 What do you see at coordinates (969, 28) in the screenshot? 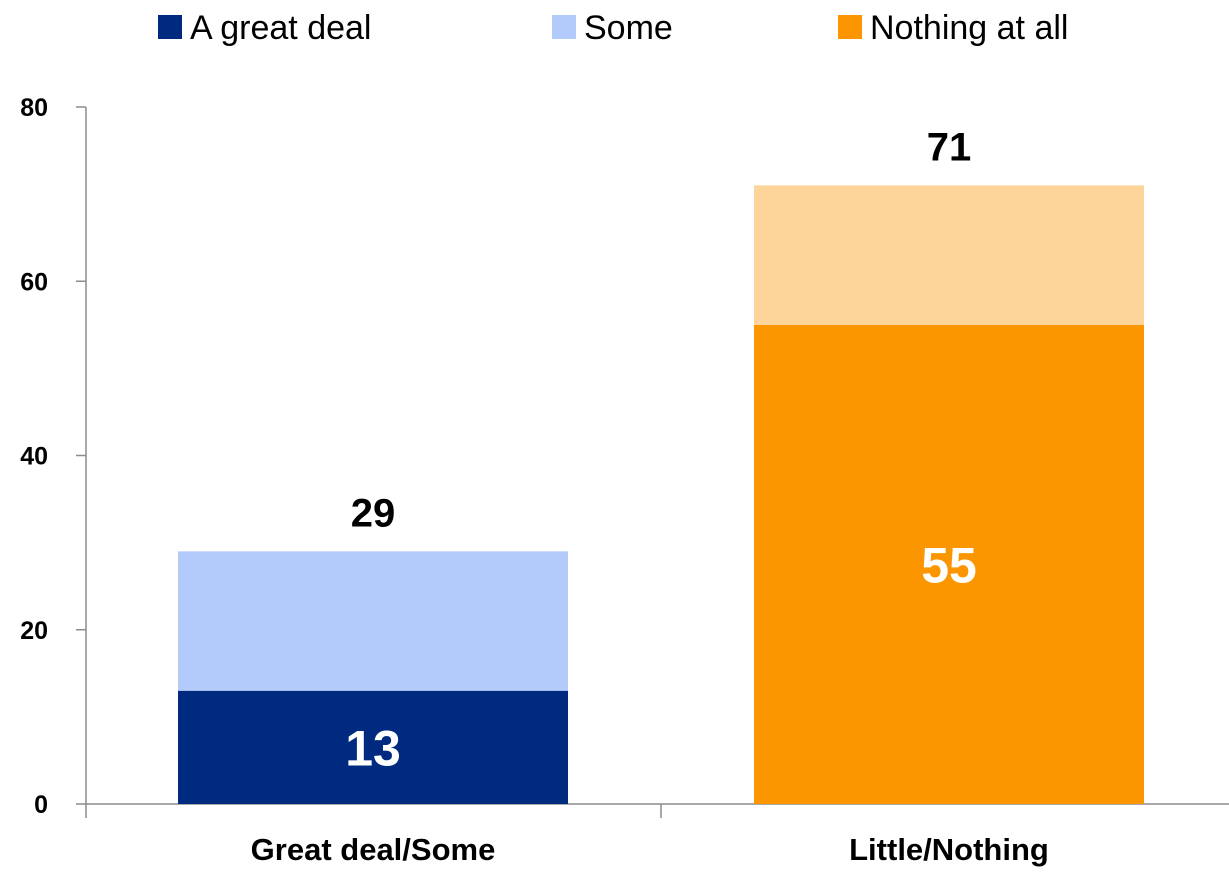
I see `legend-label-2: Nothing at all` at bounding box center [969, 28].